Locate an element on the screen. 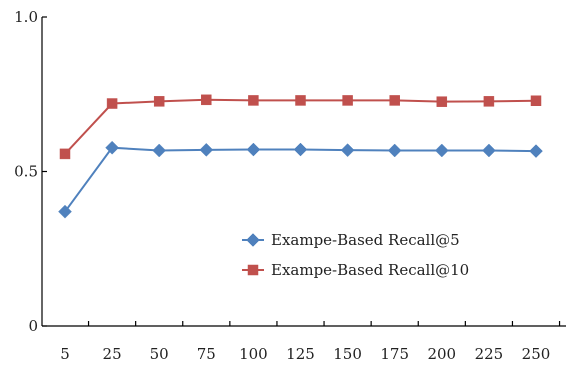  x-tick-label: 200 is located at coordinates (441, 354).